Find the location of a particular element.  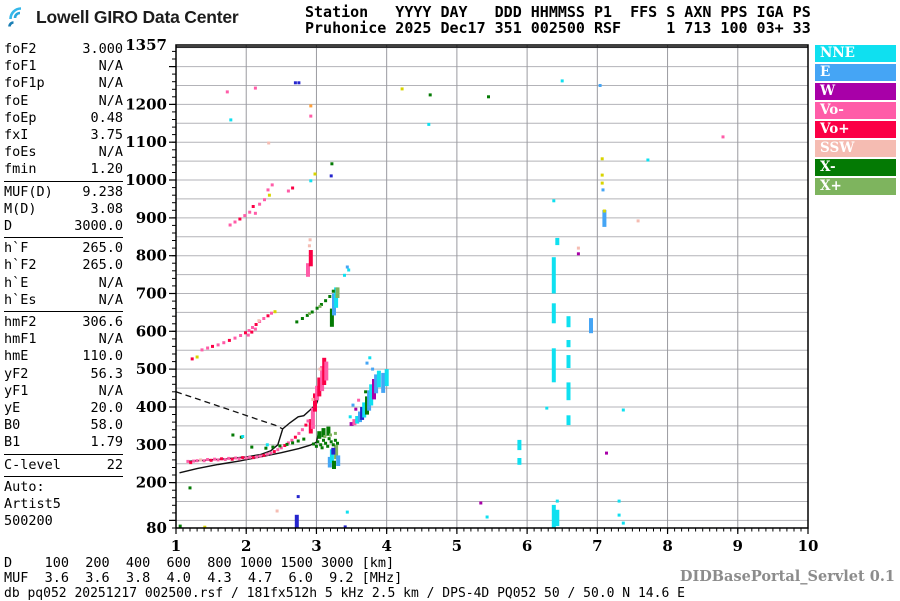

legend-item-SSW: SSW is located at coordinates (855, 148).